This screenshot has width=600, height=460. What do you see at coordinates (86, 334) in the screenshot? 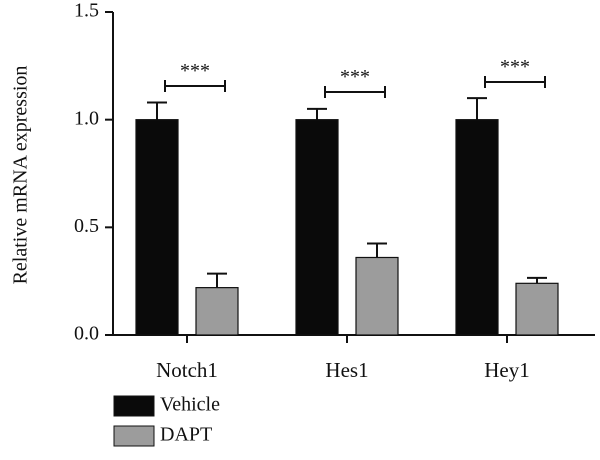
I see `y-tick-label: 0.0` at bounding box center [86, 334].